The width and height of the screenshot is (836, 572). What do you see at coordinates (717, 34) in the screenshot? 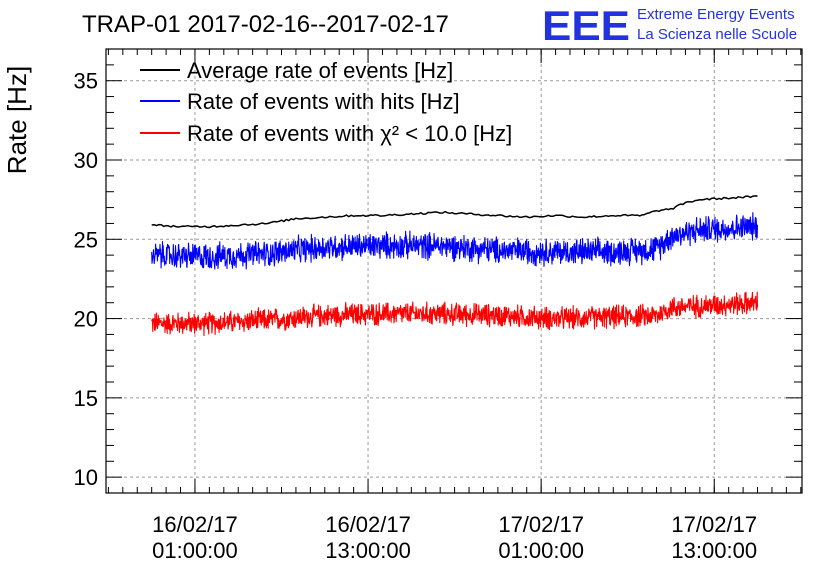
I see `logo-line2: La Scienza nelle Scuole` at bounding box center [717, 34].